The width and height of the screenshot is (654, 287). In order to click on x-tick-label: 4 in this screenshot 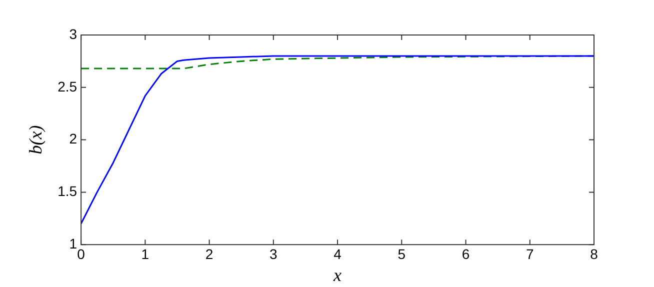, I will do `click(338, 254)`.